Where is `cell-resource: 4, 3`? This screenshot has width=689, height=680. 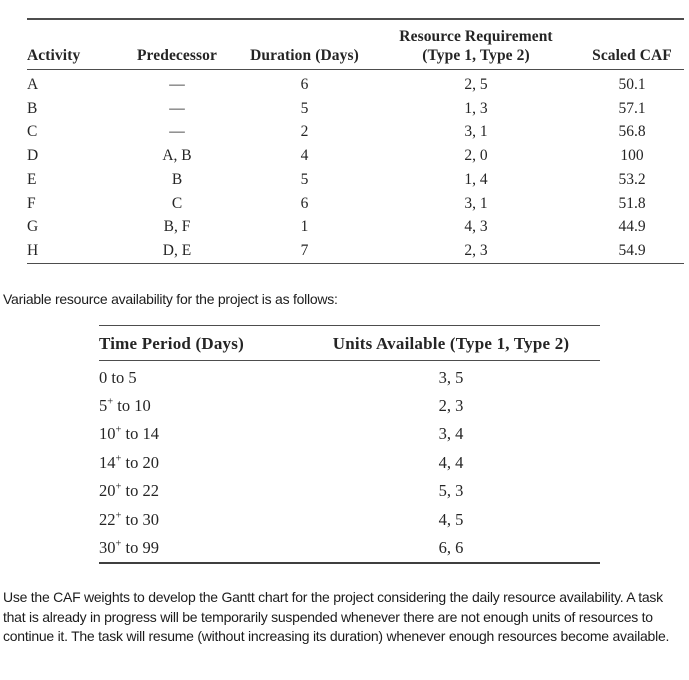 cell-resource: 4, 3 is located at coordinates (476, 227).